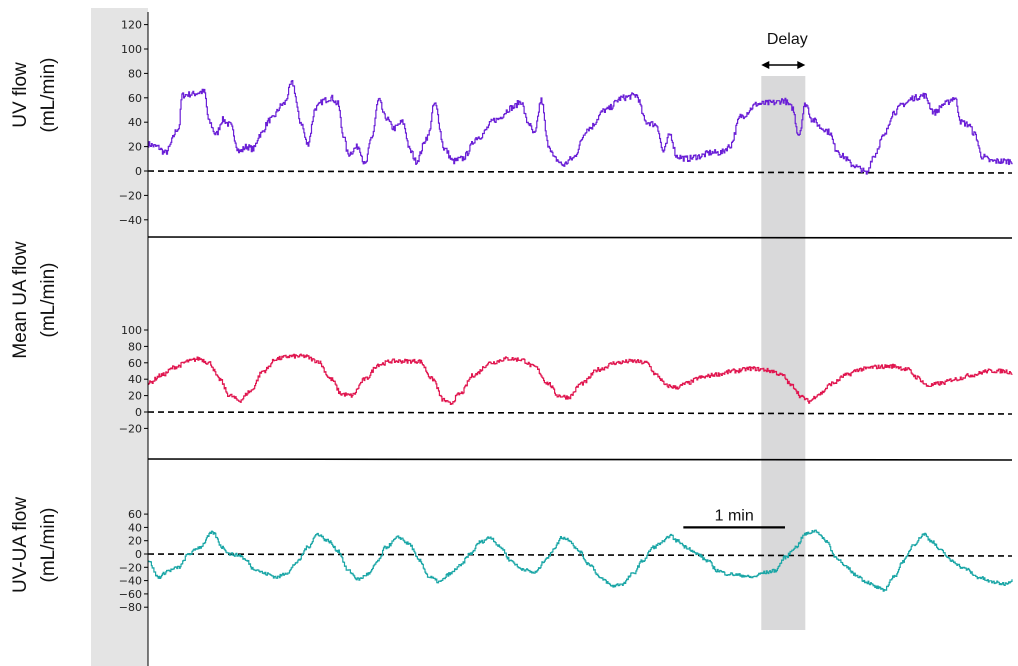  Describe the element at coordinates (135, 363) in the screenshot. I see `tick-label-ua-60: 60` at that location.